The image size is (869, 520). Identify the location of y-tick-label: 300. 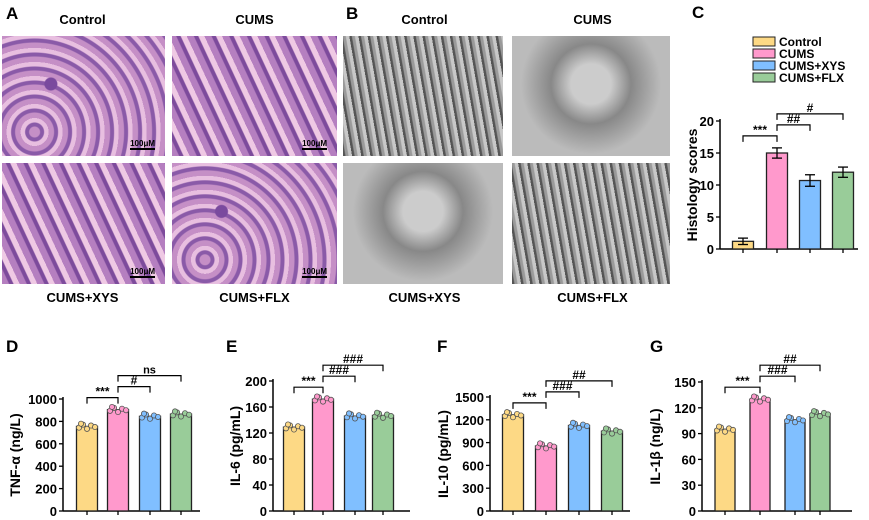
(473, 488).